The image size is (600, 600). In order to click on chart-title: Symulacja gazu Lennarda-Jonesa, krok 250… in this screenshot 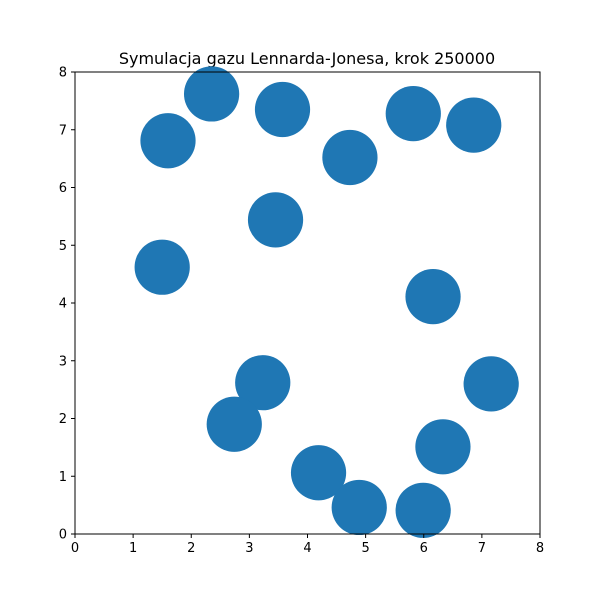, I will do `click(307, 58)`.